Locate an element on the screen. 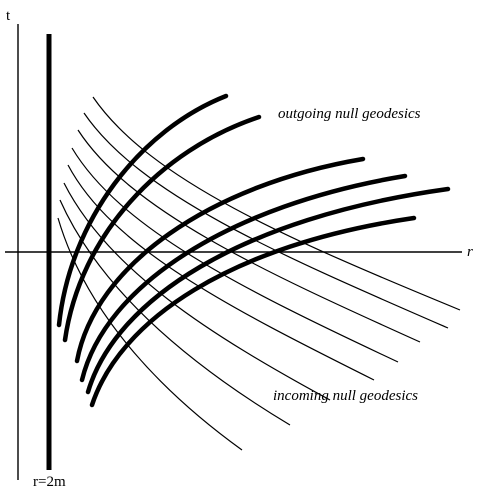 This screenshot has height=489, width=480. t-axis-label: t is located at coordinates (8, 16).